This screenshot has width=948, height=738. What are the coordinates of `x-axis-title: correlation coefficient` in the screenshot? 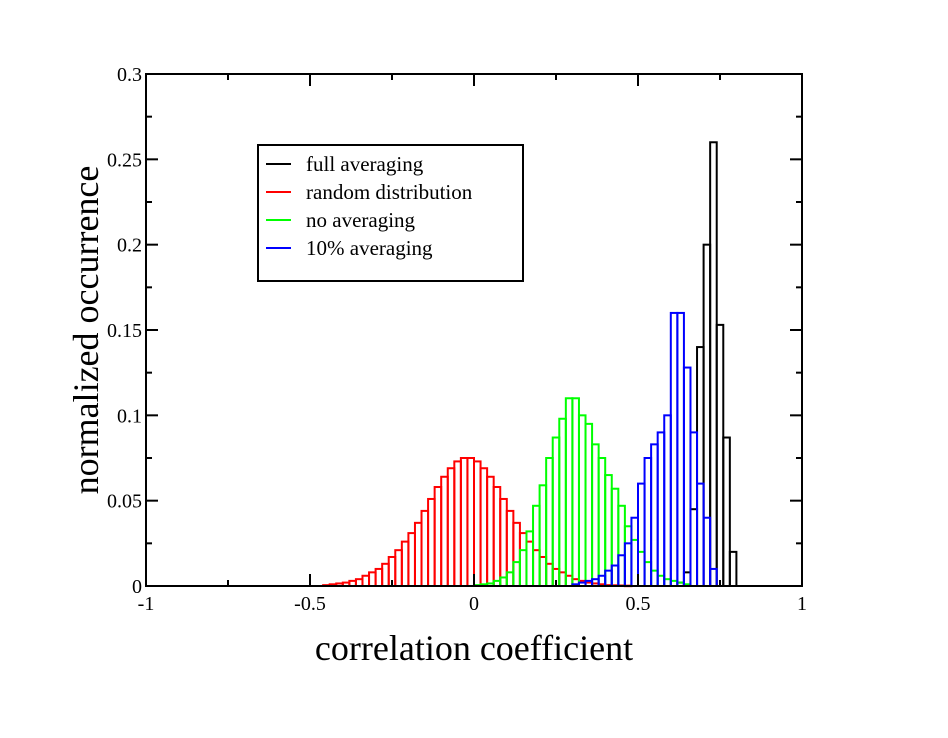 It's located at (474, 648).